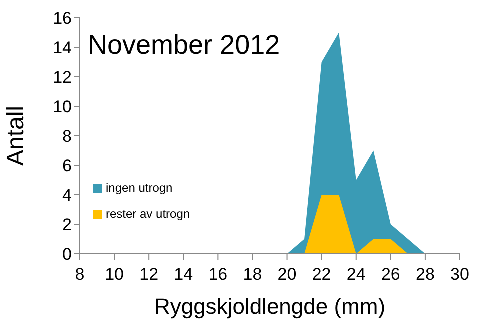 Image resolution: width=500 pixels, height=326 pixels. What do you see at coordinates (67, 254) in the screenshot?
I see `y-tick-label: 0` at bounding box center [67, 254].